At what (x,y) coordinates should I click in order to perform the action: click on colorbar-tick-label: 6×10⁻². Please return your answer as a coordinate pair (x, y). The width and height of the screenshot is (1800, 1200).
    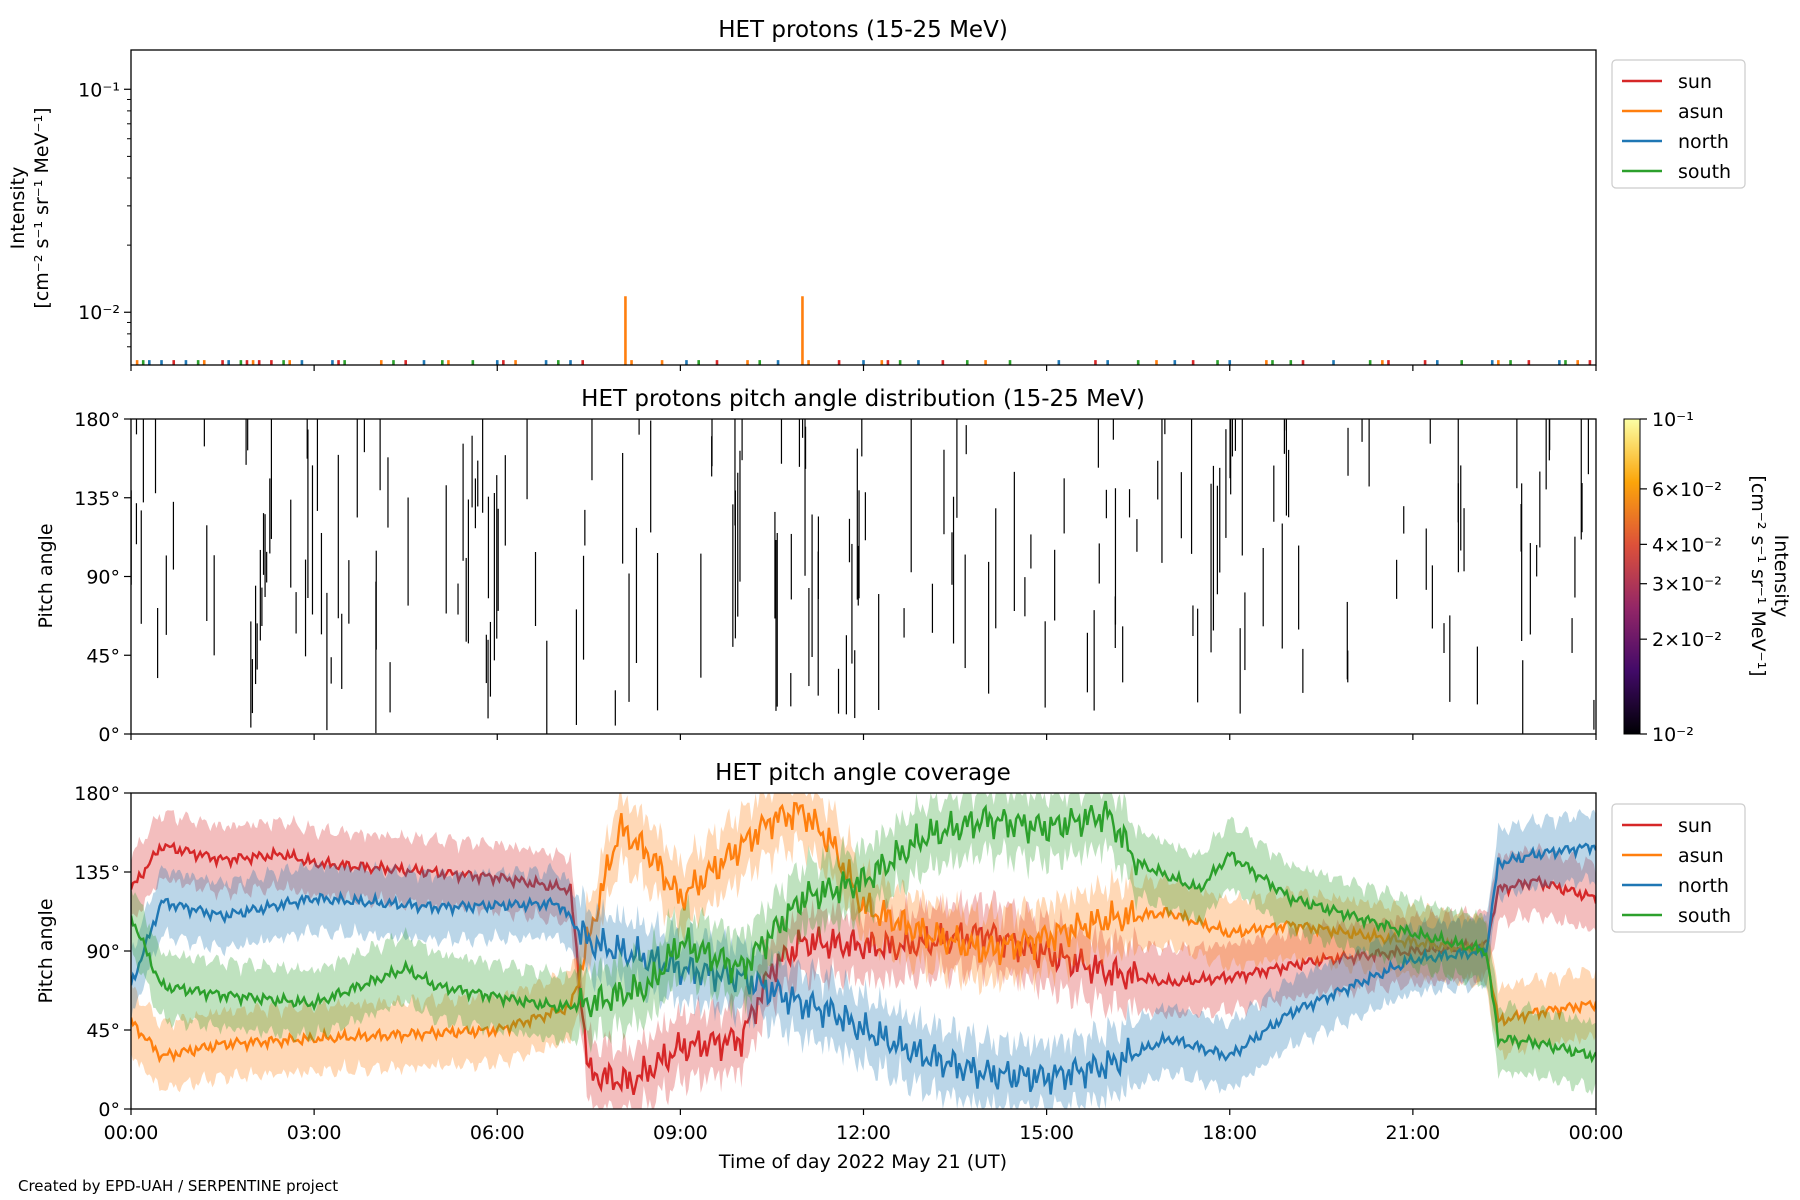
    Looking at the image, I should click on (1687, 490).